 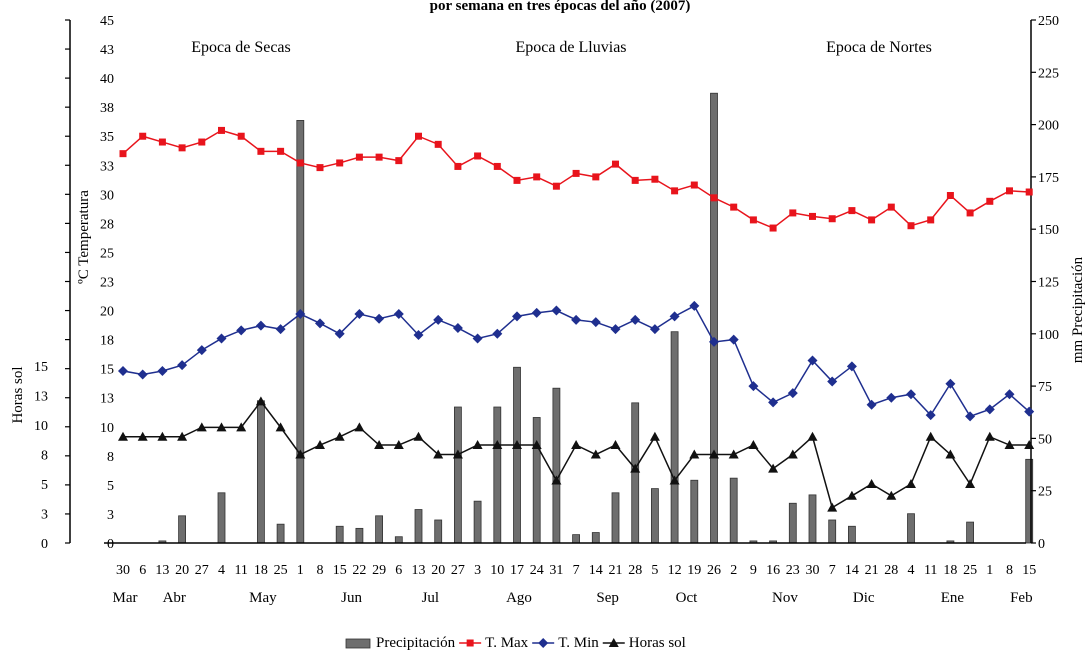 I want to click on sun-axis-tick-label: 15, so click(x=41, y=367).